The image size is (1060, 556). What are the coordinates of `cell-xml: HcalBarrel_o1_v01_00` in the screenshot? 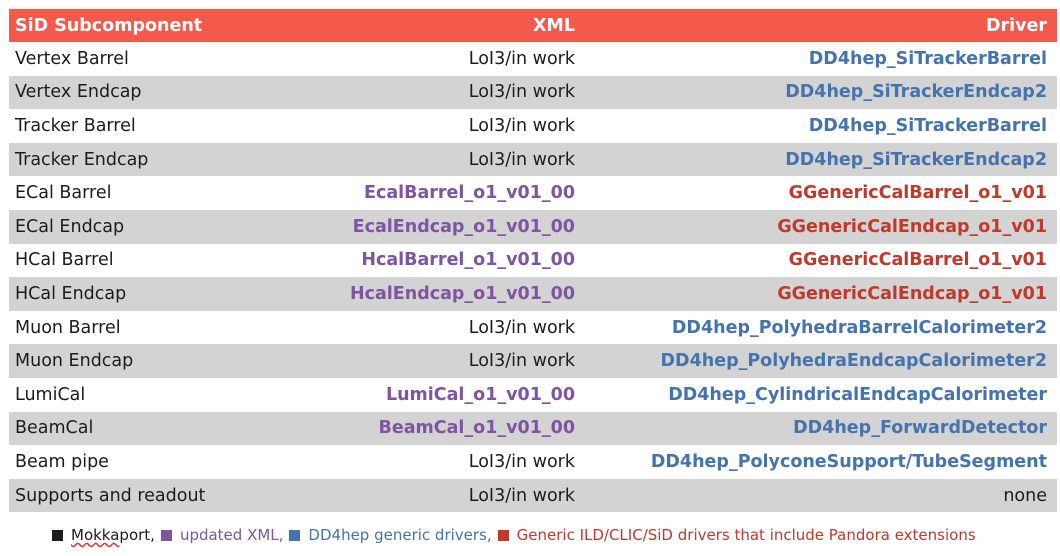 It's located at (468, 260).